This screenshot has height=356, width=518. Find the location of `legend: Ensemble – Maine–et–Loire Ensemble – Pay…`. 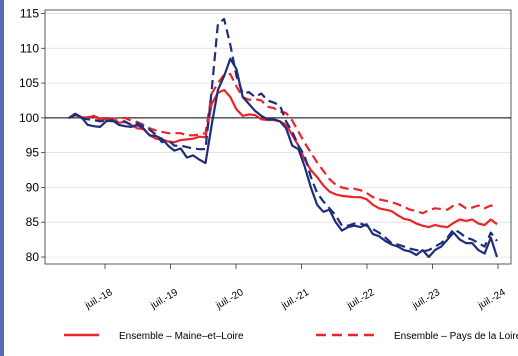

legend: Ensemble – Maine–et–Loire Ensemble – Pay… is located at coordinates (291, 336).